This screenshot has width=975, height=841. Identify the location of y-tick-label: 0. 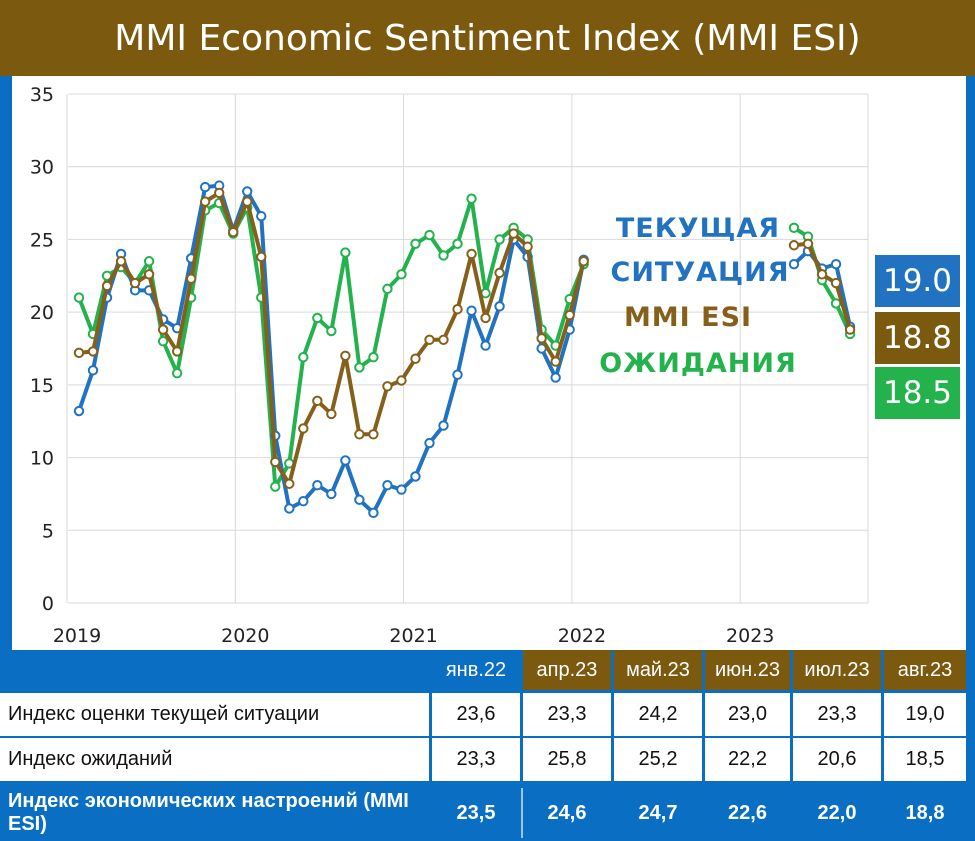
(48, 604).